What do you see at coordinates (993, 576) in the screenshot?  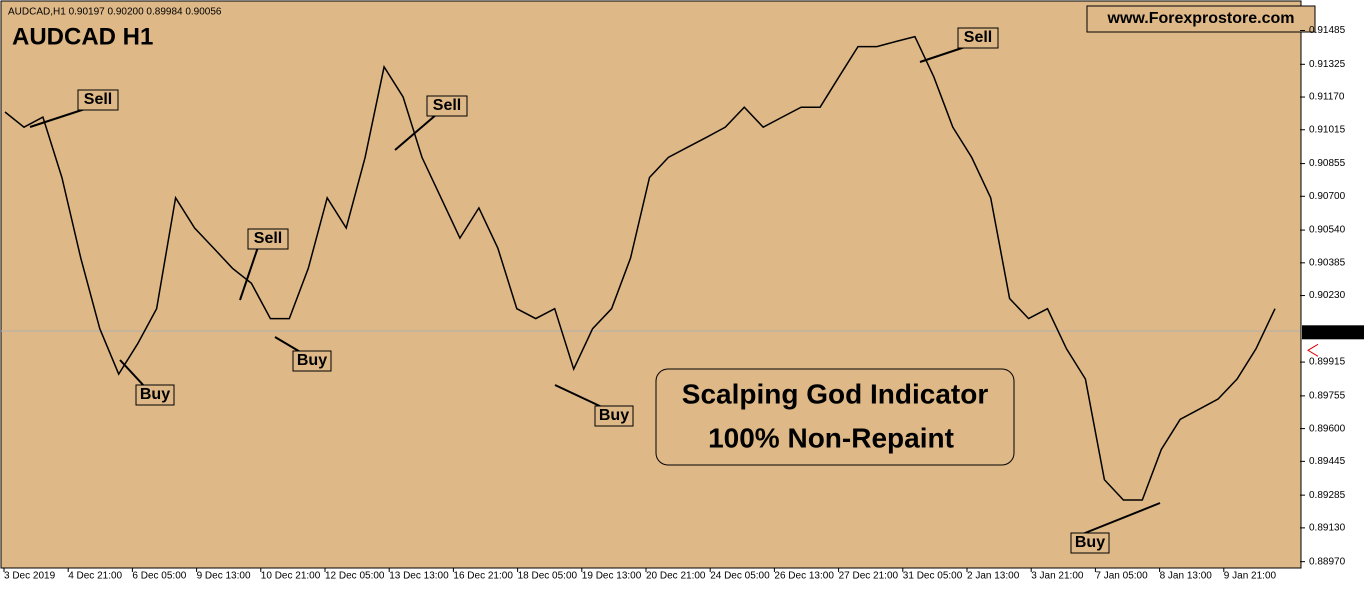 I see `x-tick-label: 2 Jan 13:00` at bounding box center [993, 576].